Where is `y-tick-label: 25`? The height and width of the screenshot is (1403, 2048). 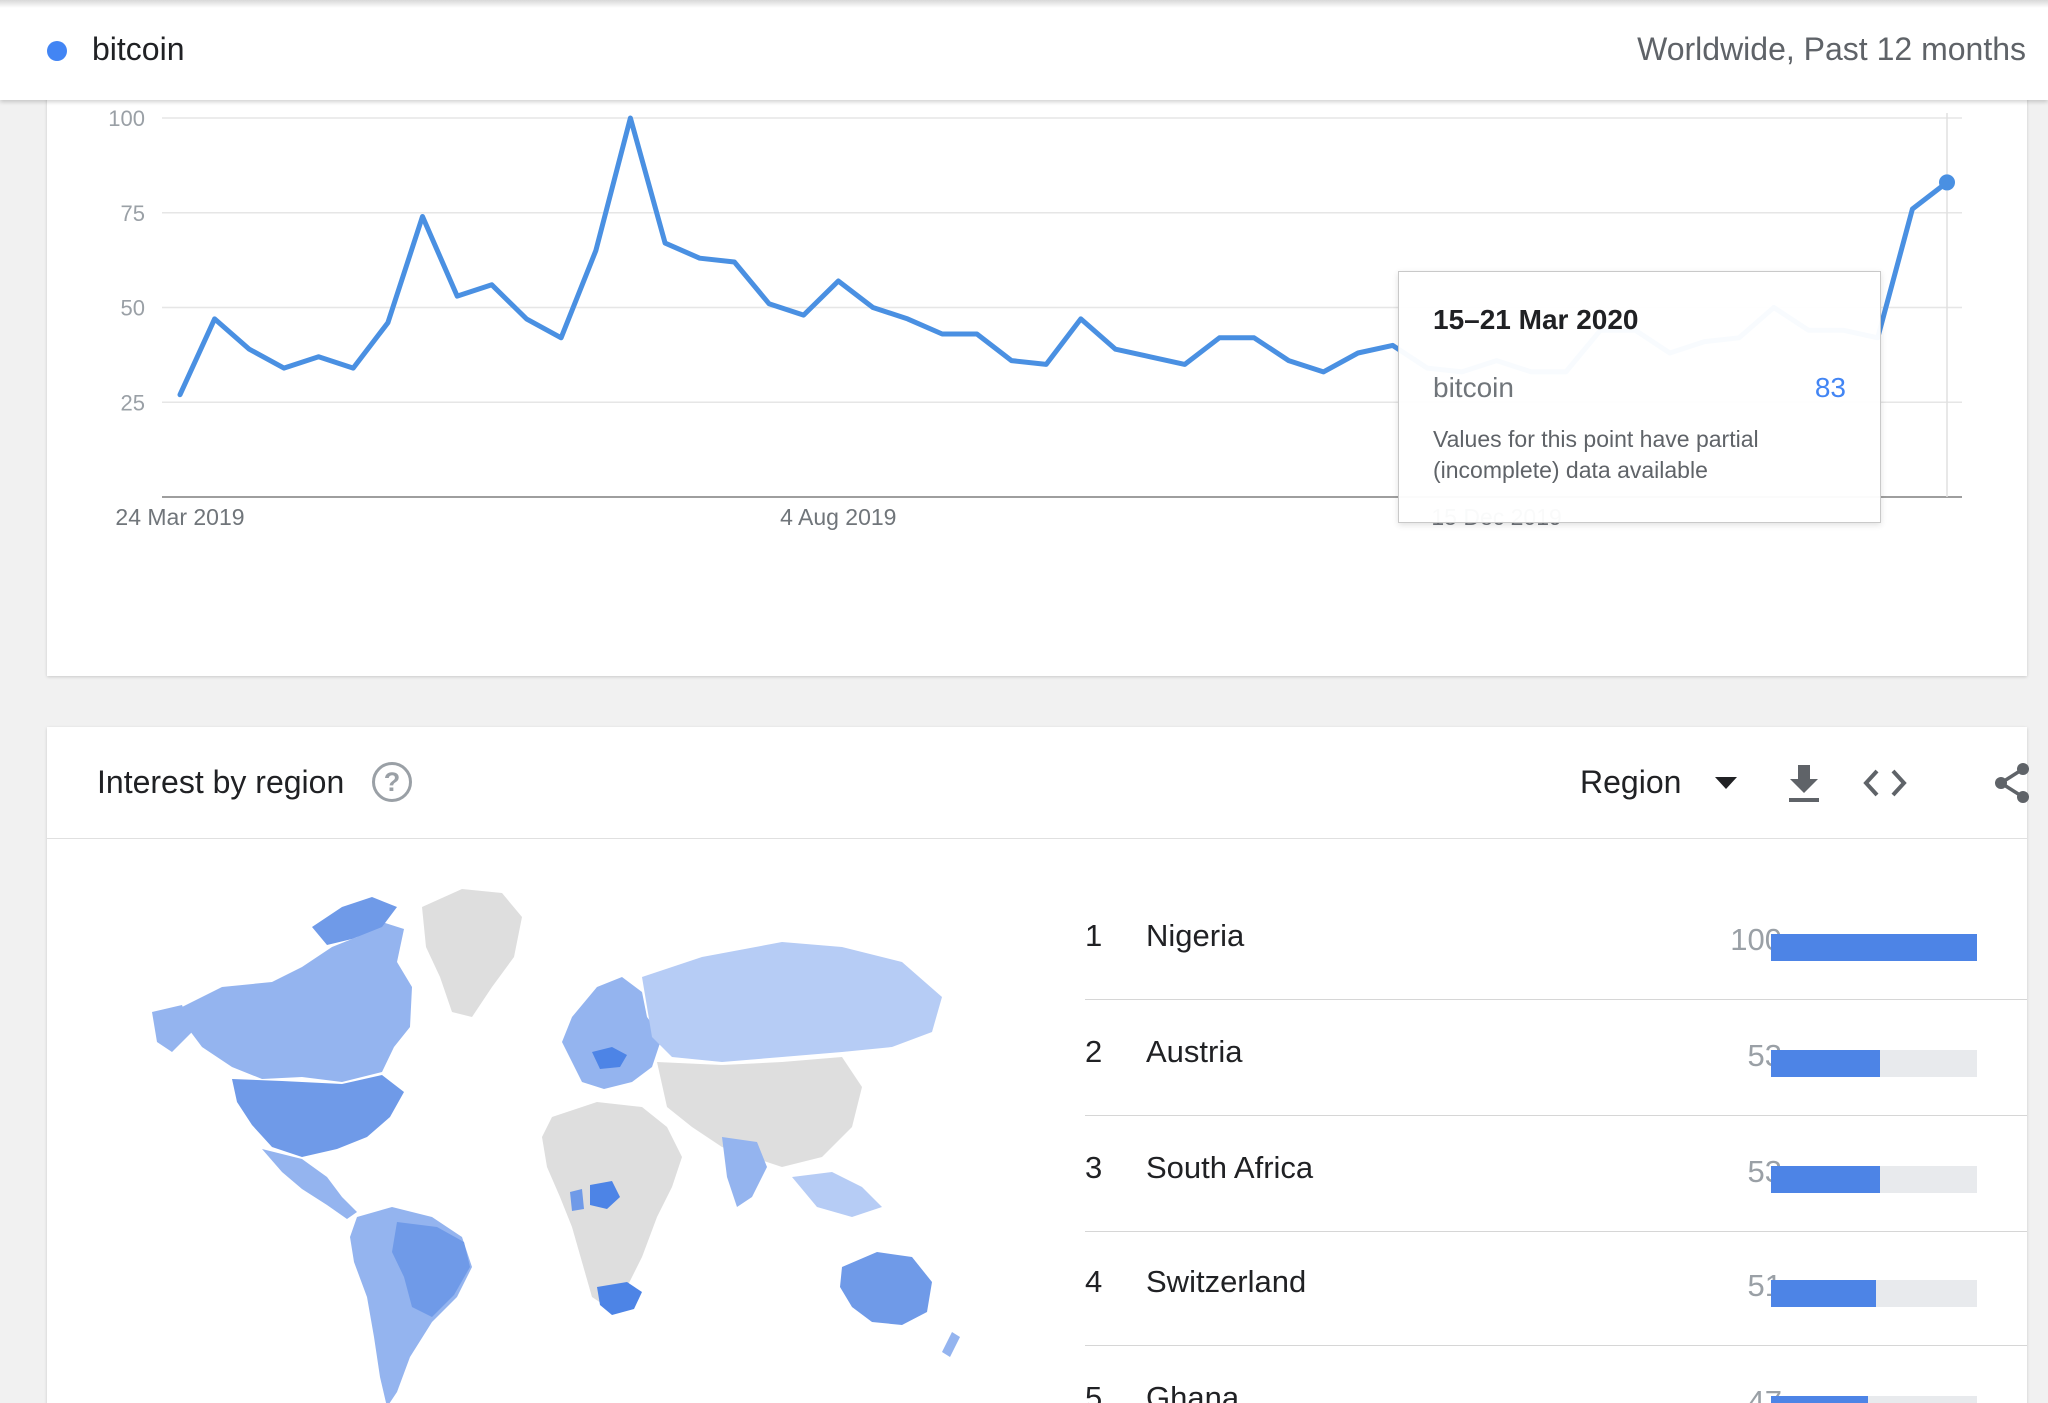 y-tick-label: 25 is located at coordinates (133, 402).